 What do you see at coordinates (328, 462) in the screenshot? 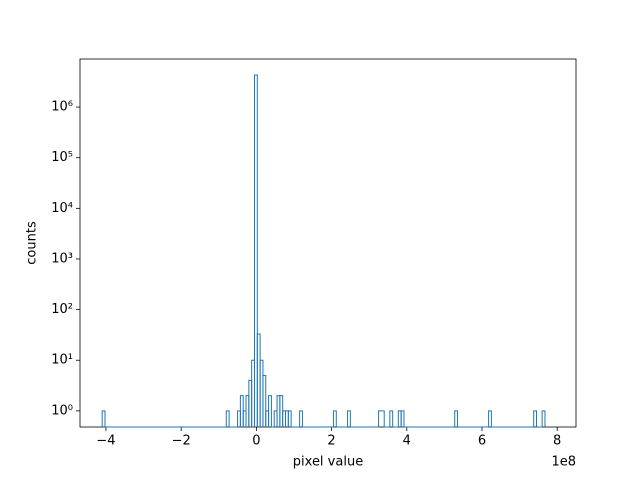
I see `x-axis-label: pixel value` at bounding box center [328, 462].